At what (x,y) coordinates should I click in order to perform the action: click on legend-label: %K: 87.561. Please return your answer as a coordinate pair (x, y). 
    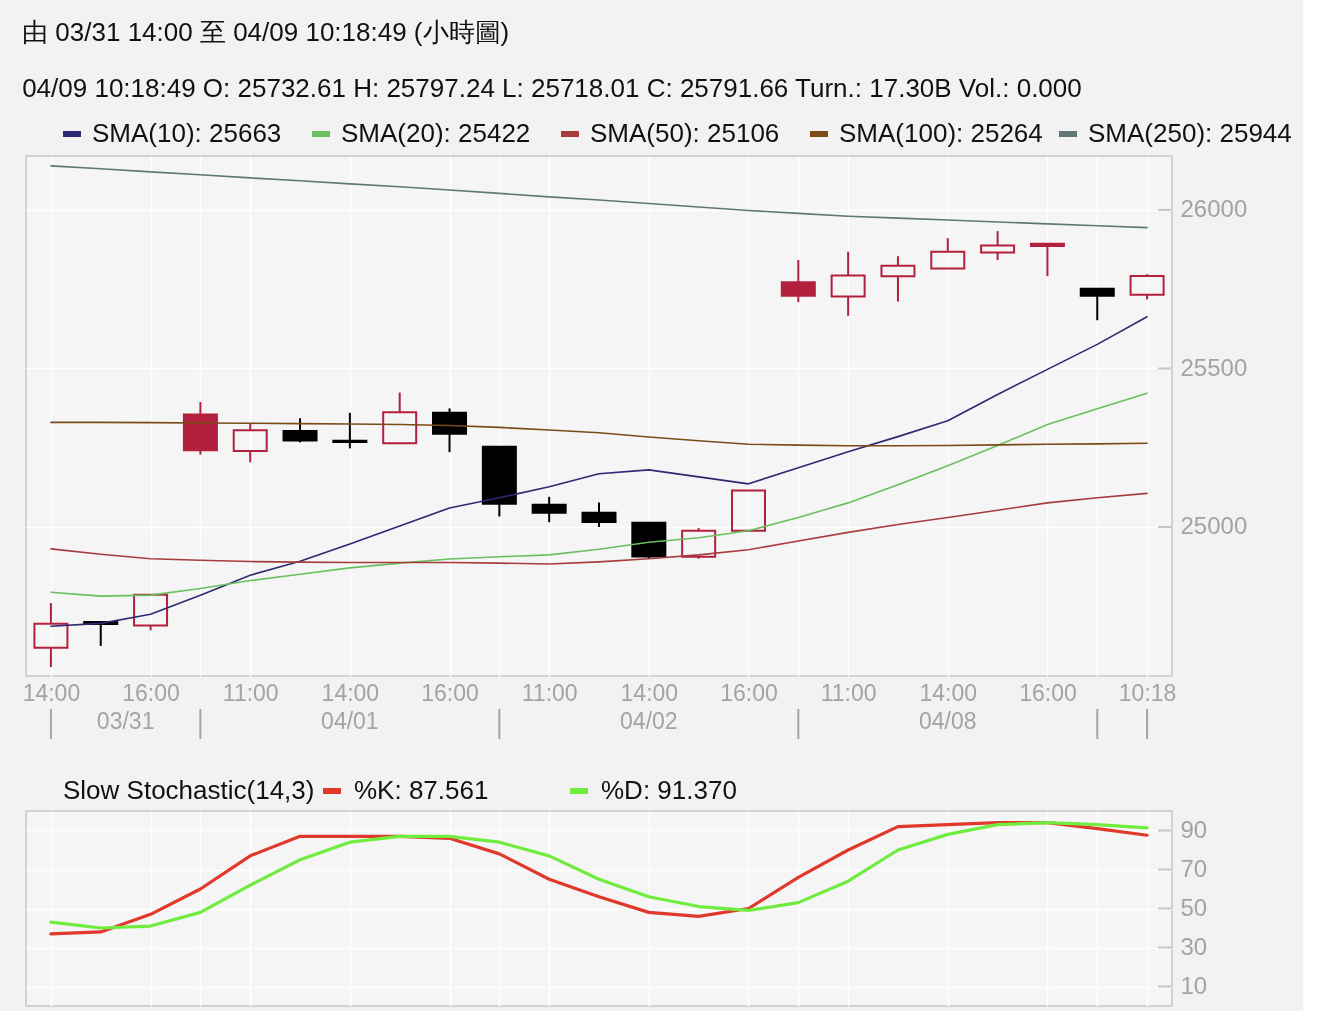
    Looking at the image, I should click on (421, 790).